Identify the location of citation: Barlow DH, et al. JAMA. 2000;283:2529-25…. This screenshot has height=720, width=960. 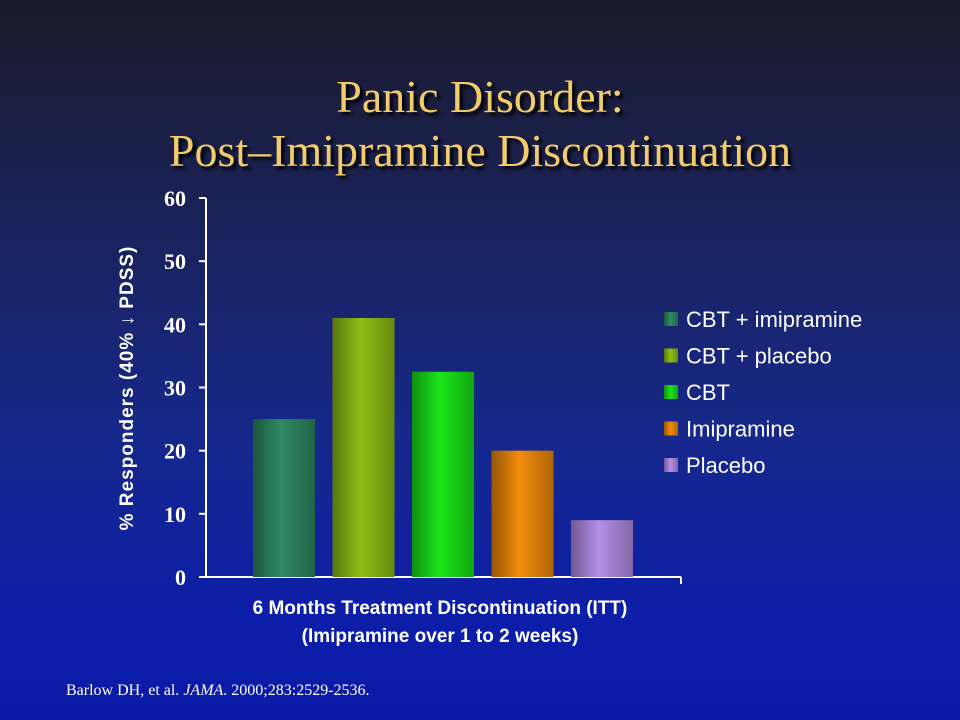
(218, 691).